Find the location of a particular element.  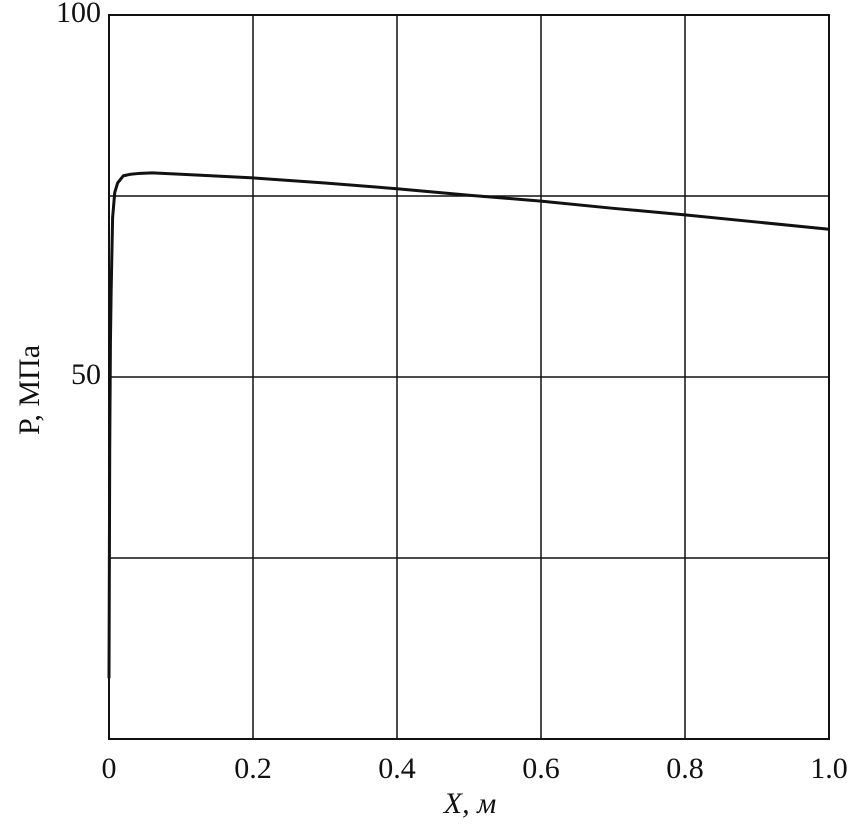

y-axis-label: P, МПа is located at coordinates (29, 390).